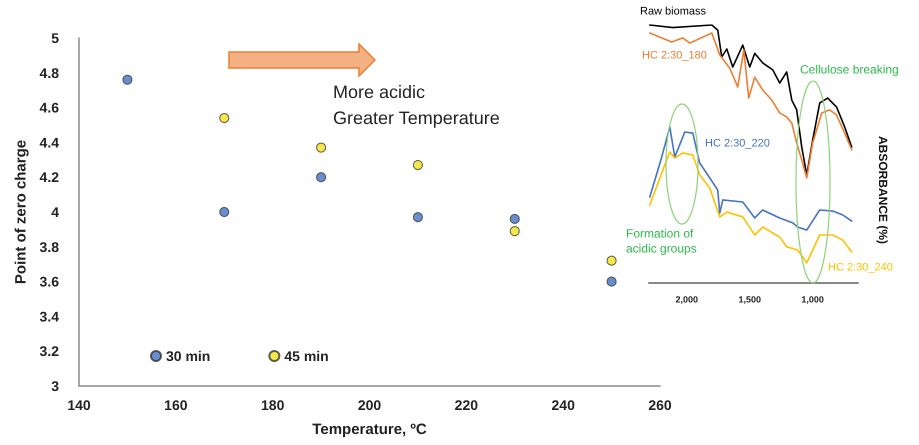 Image resolution: width=919 pixels, height=445 pixels. Describe the element at coordinates (860, 268) in the screenshot. I see `series-label: HC 2:30_240` at that location.